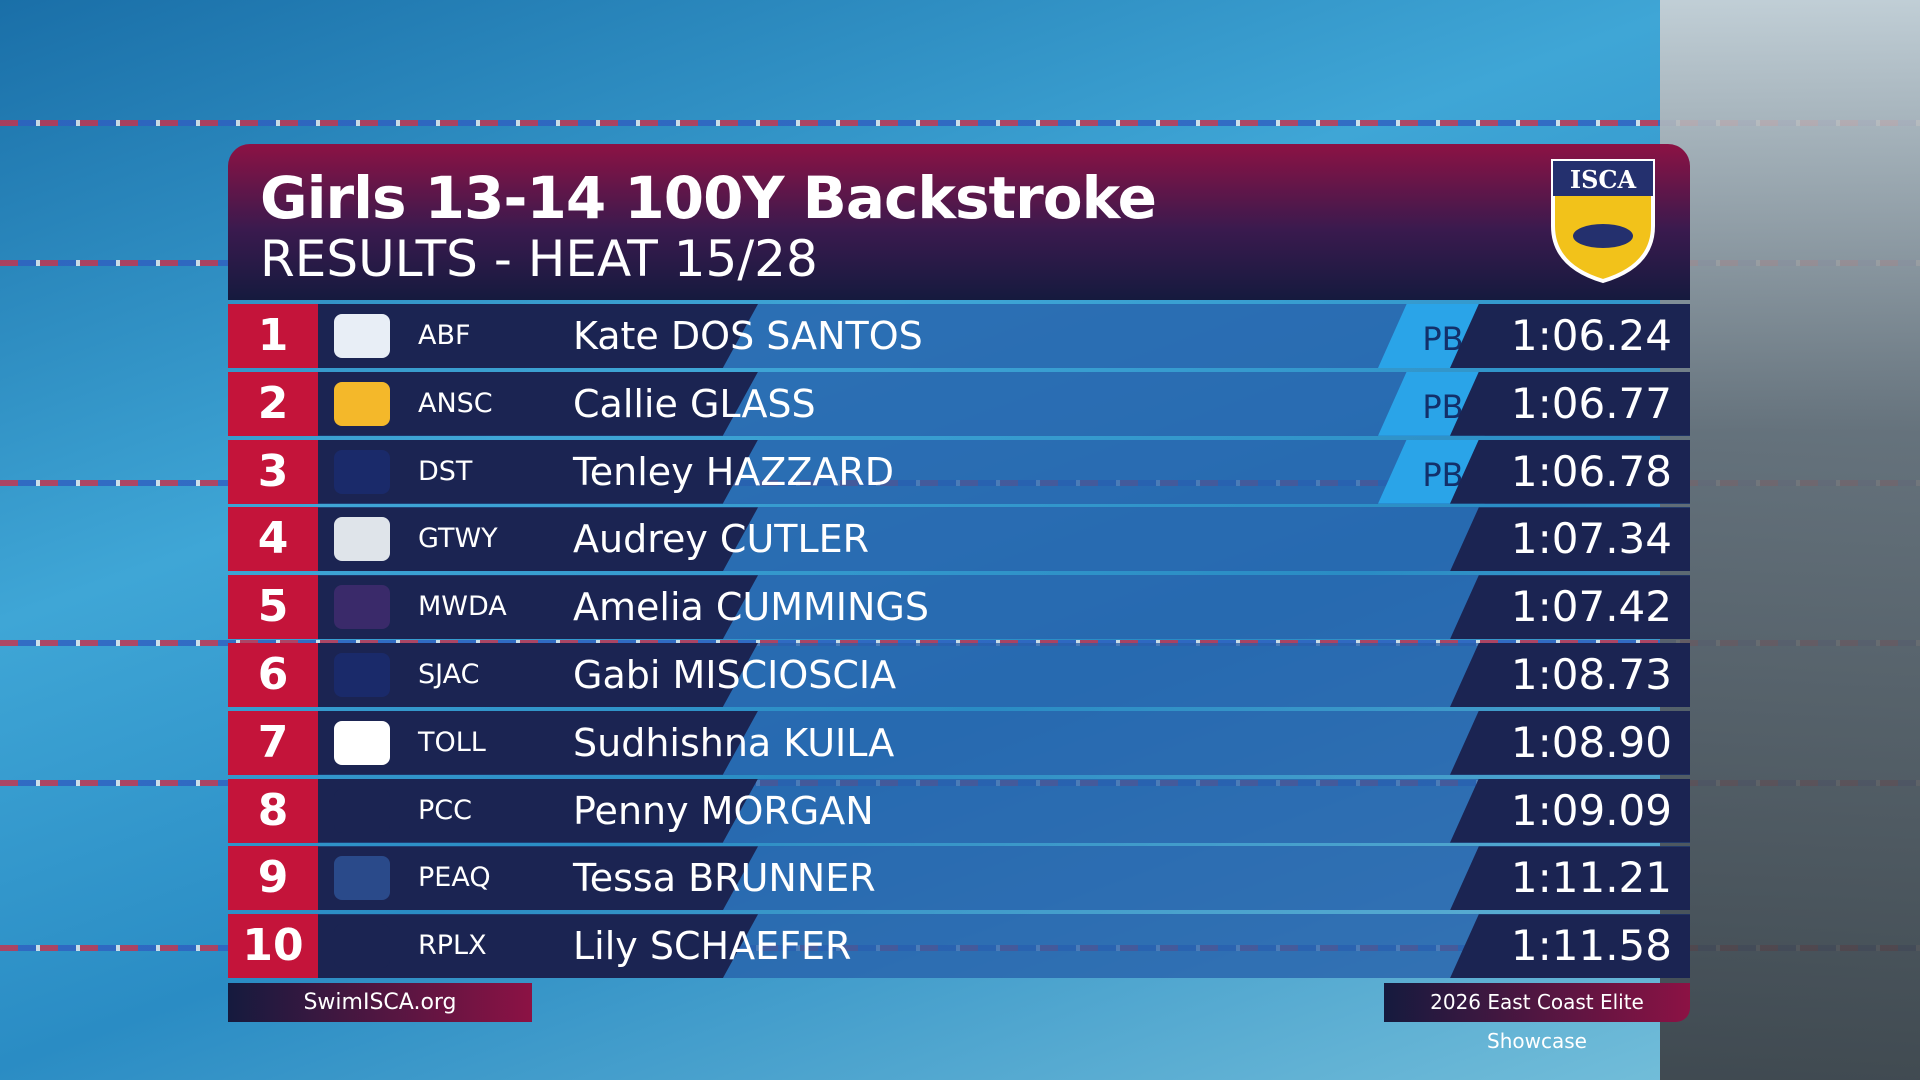  Describe the element at coordinates (1591, 539) in the screenshot. I see `swim-time: 1:07.34` at that location.